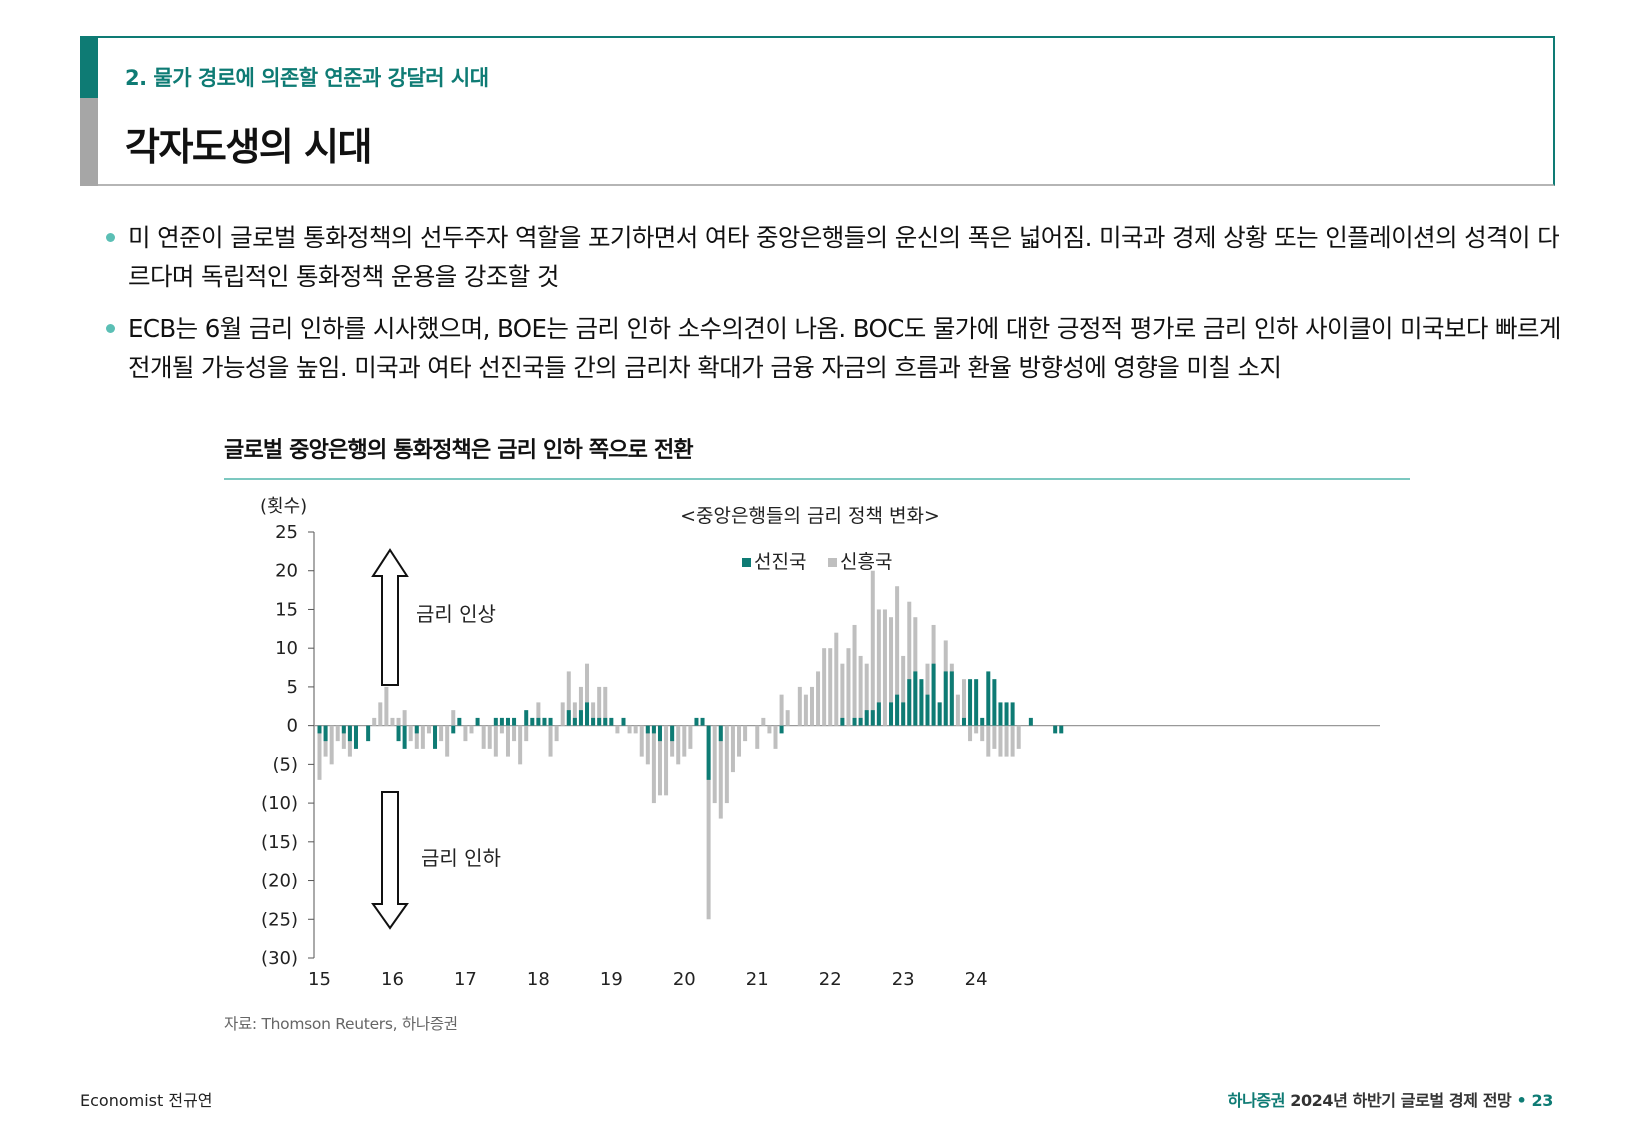  Describe the element at coordinates (746, 562) in the screenshot. I see `legend-advanced-swatch` at that location.